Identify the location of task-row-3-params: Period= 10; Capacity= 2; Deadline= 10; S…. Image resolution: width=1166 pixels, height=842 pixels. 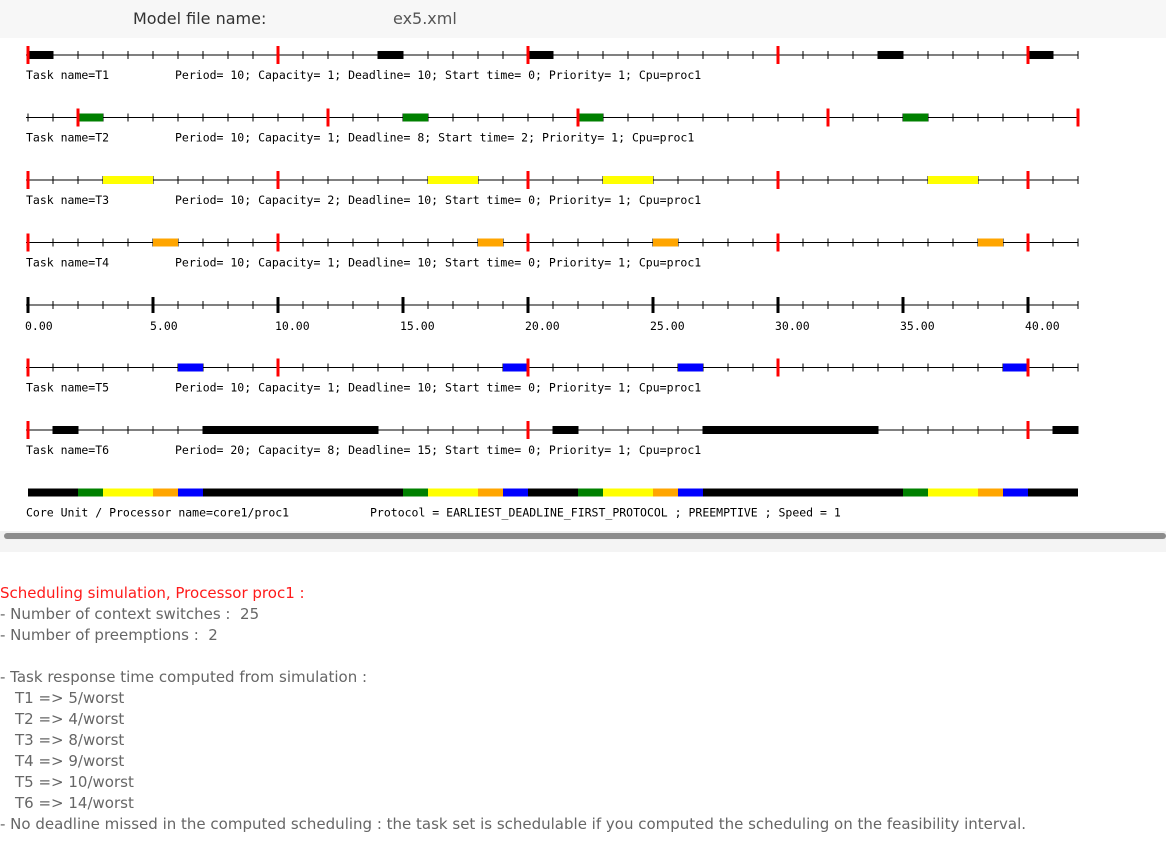
(438, 200).